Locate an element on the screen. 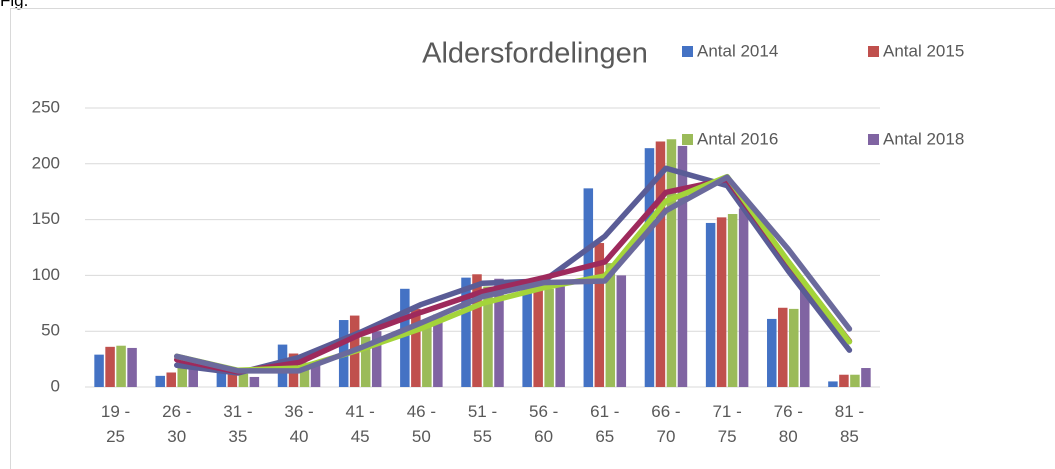  caption: Fig. is located at coordinates (14, 5).